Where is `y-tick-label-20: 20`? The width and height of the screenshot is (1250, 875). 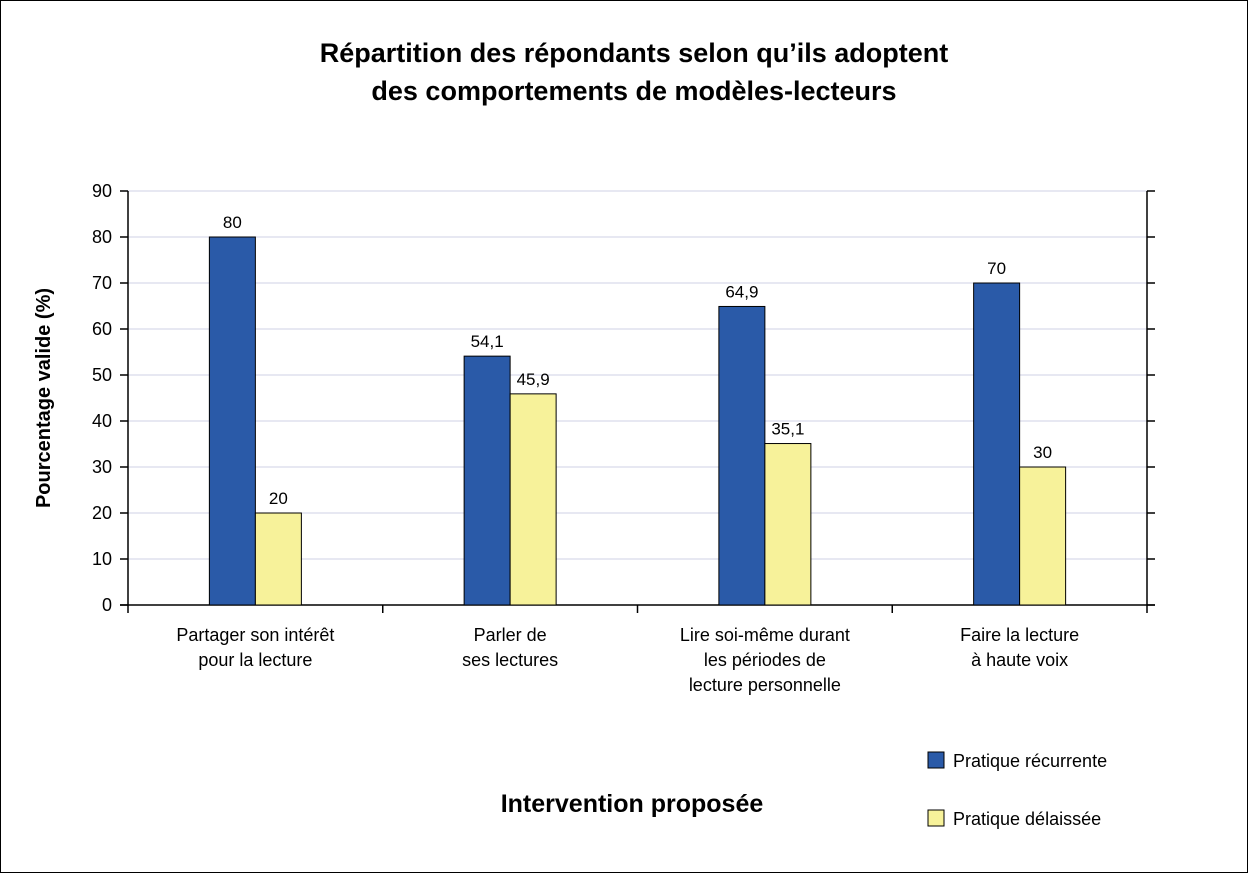
y-tick-label-20: 20 is located at coordinates (102, 513).